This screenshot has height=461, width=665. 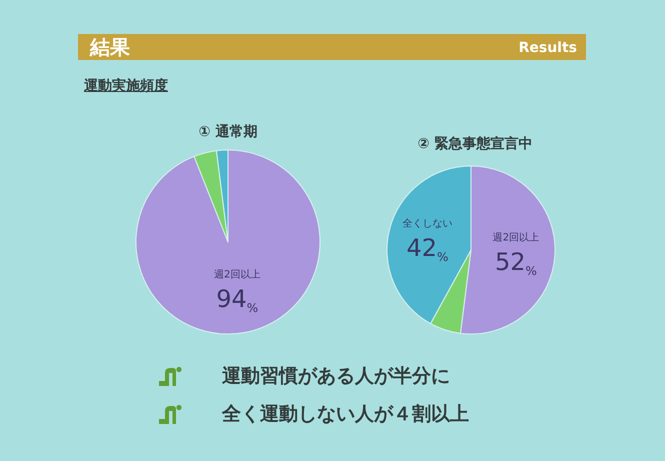 I want to click on text: 結果, so click(x=110, y=47).